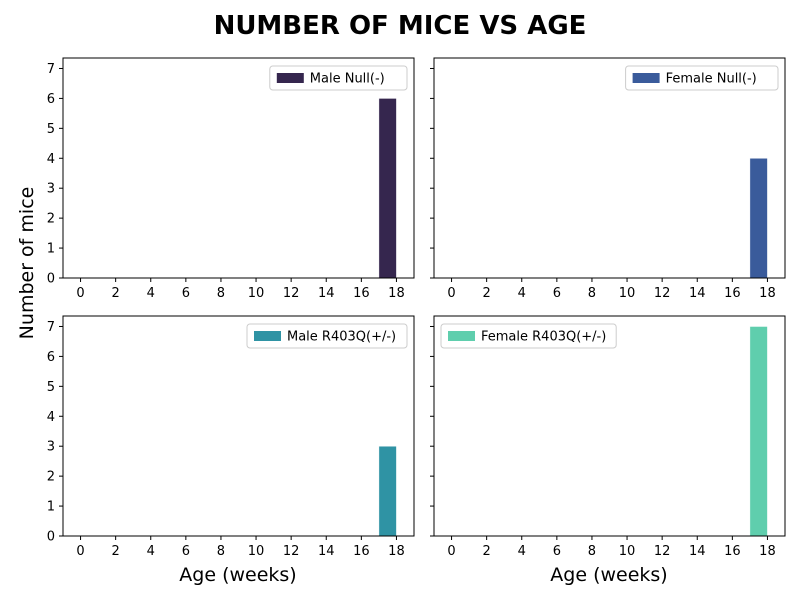 This screenshot has height=600, width=800. I want to click on legend: Female R403Q(+/-), so click(528, 336).